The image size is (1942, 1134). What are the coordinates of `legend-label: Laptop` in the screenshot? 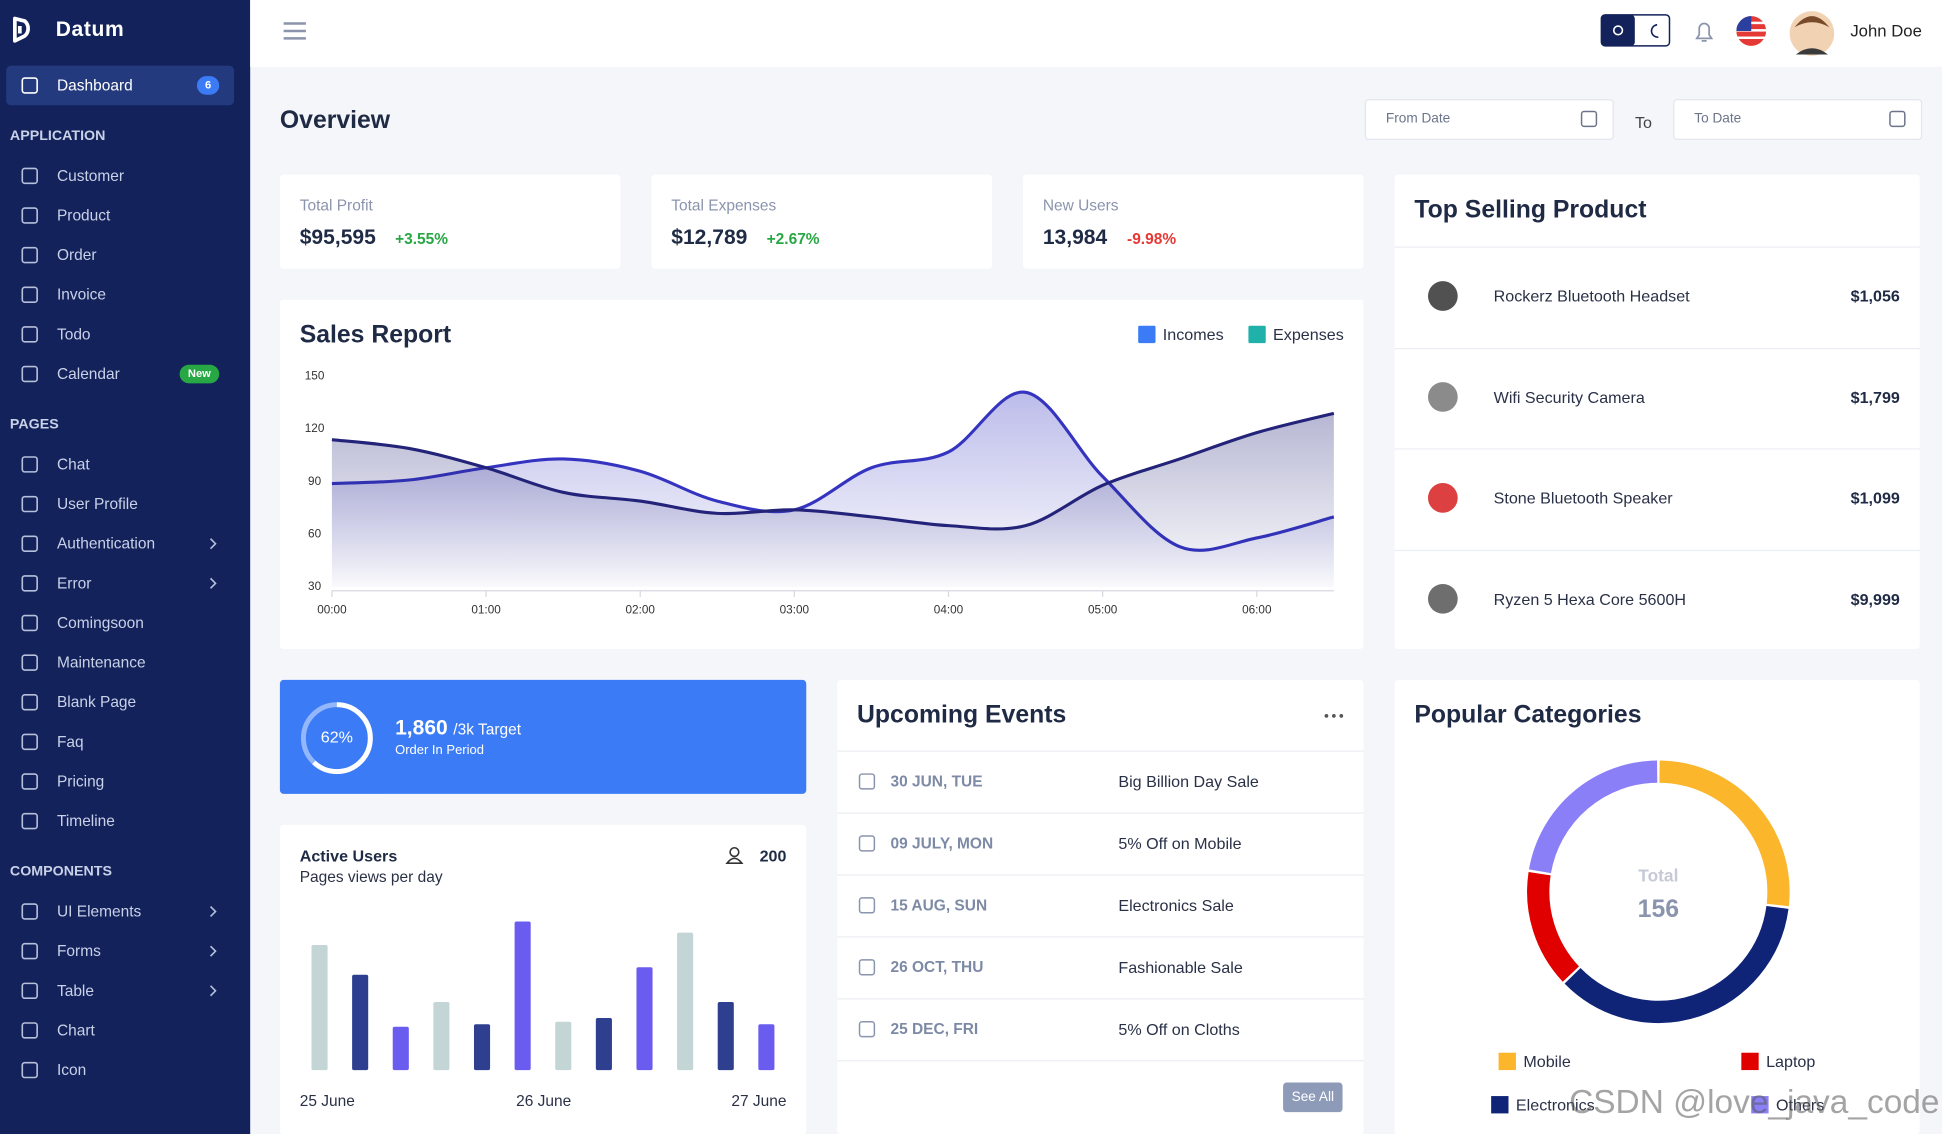 It's located at (1791, 1061).